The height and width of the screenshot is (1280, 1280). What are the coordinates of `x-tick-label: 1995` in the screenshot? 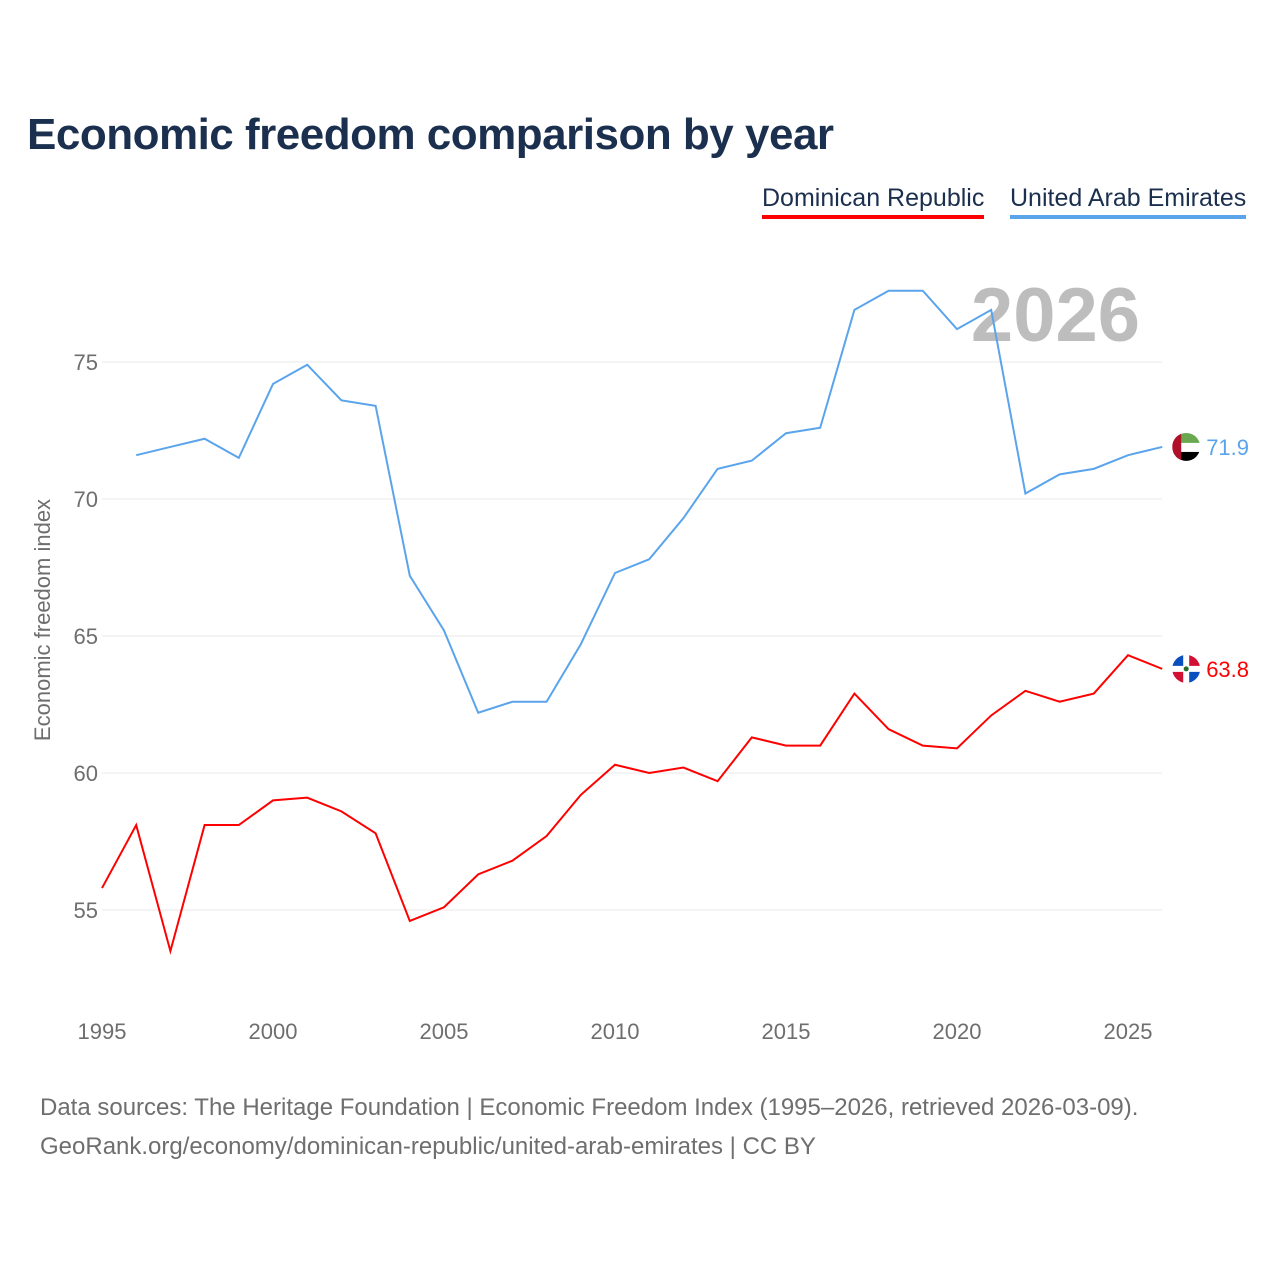 It's located at (102, 1031).